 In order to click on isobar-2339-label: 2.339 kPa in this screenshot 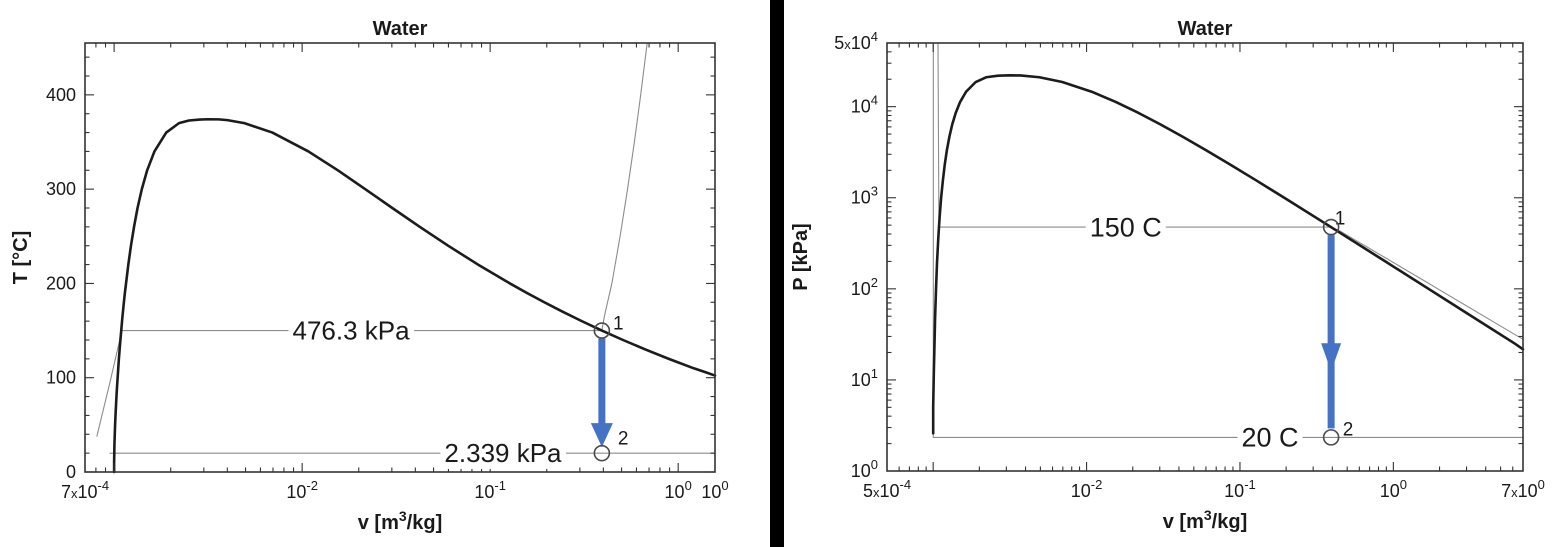, I will do `click(503, 453)`.